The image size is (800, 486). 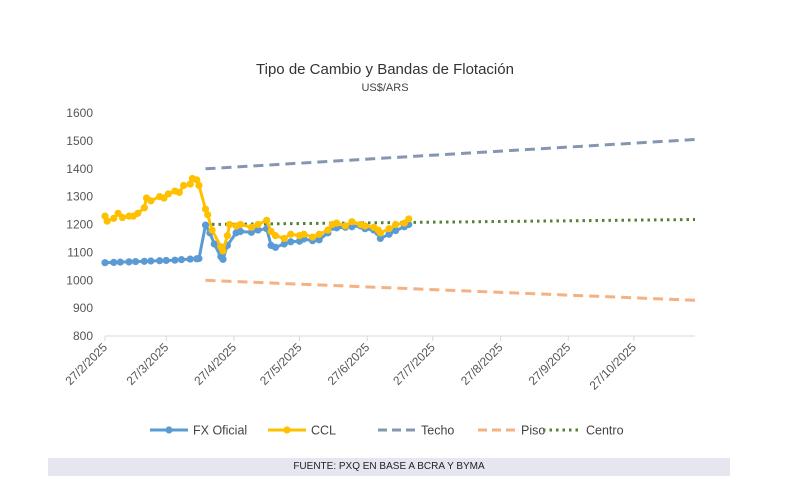 I want to click on x-tick-label: 27/5/2025, so click(x=281, y=364).